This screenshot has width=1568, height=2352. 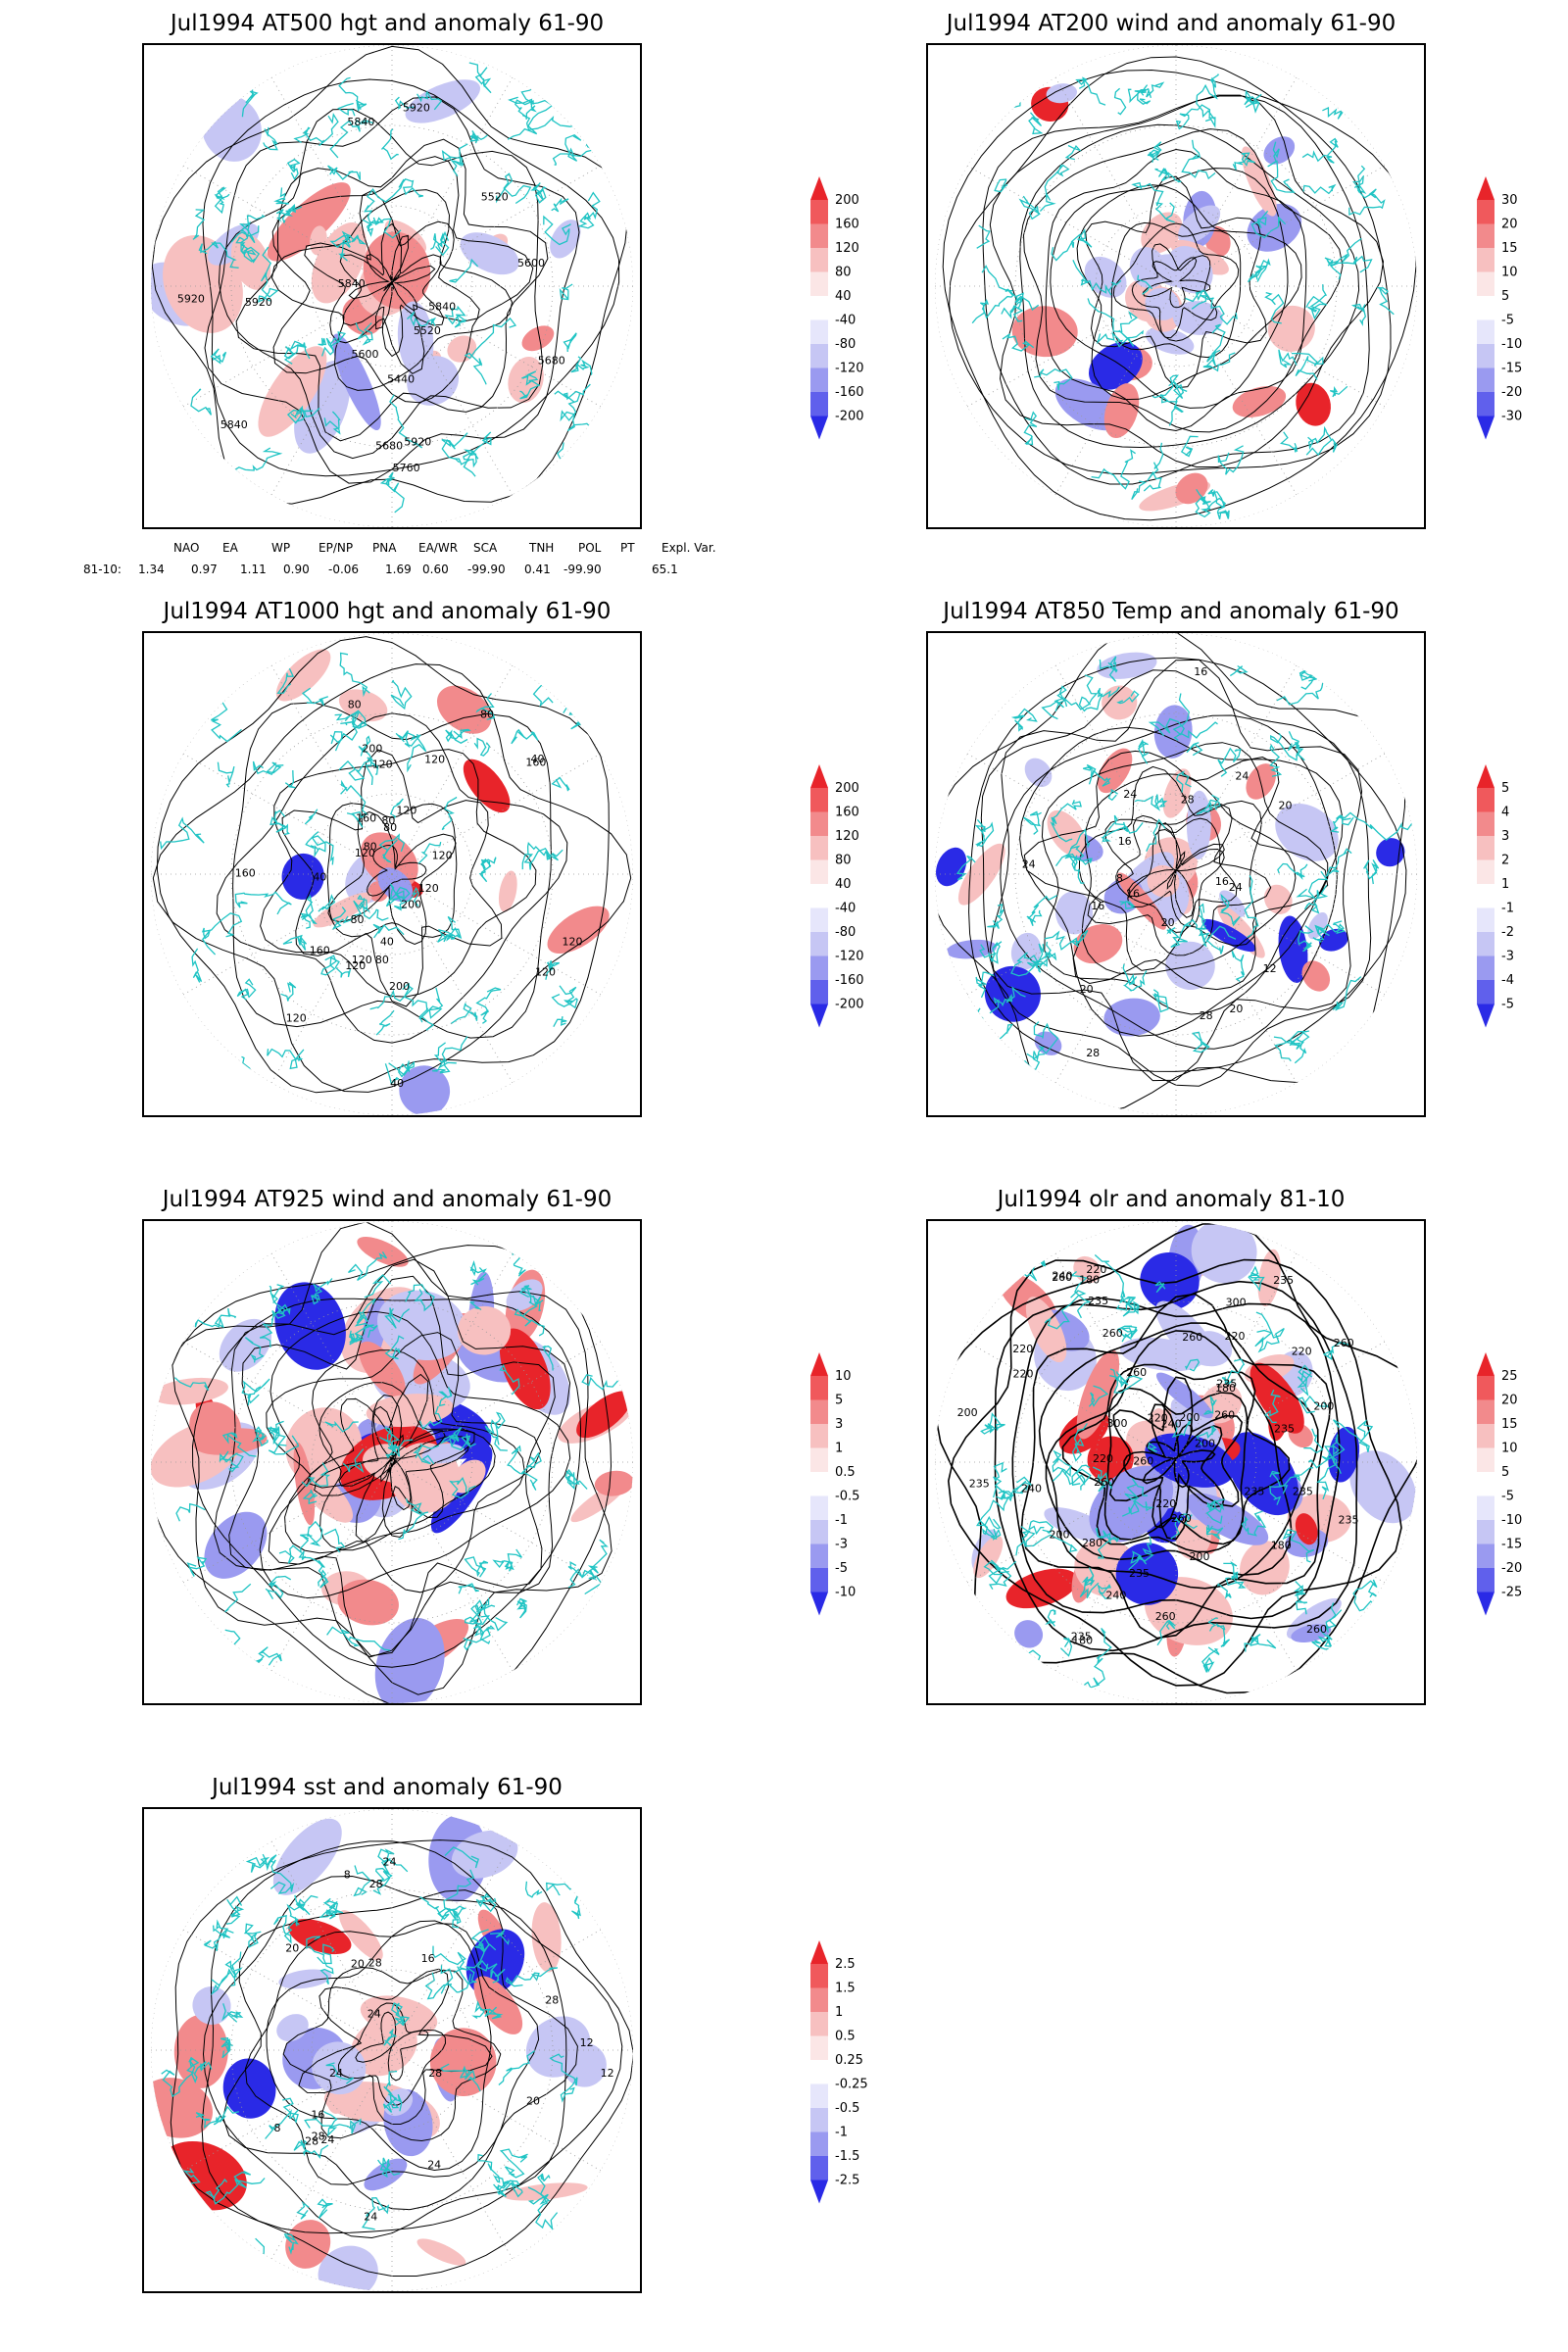 I want to click on index-value: -0.06, so click(x=344, y=569).